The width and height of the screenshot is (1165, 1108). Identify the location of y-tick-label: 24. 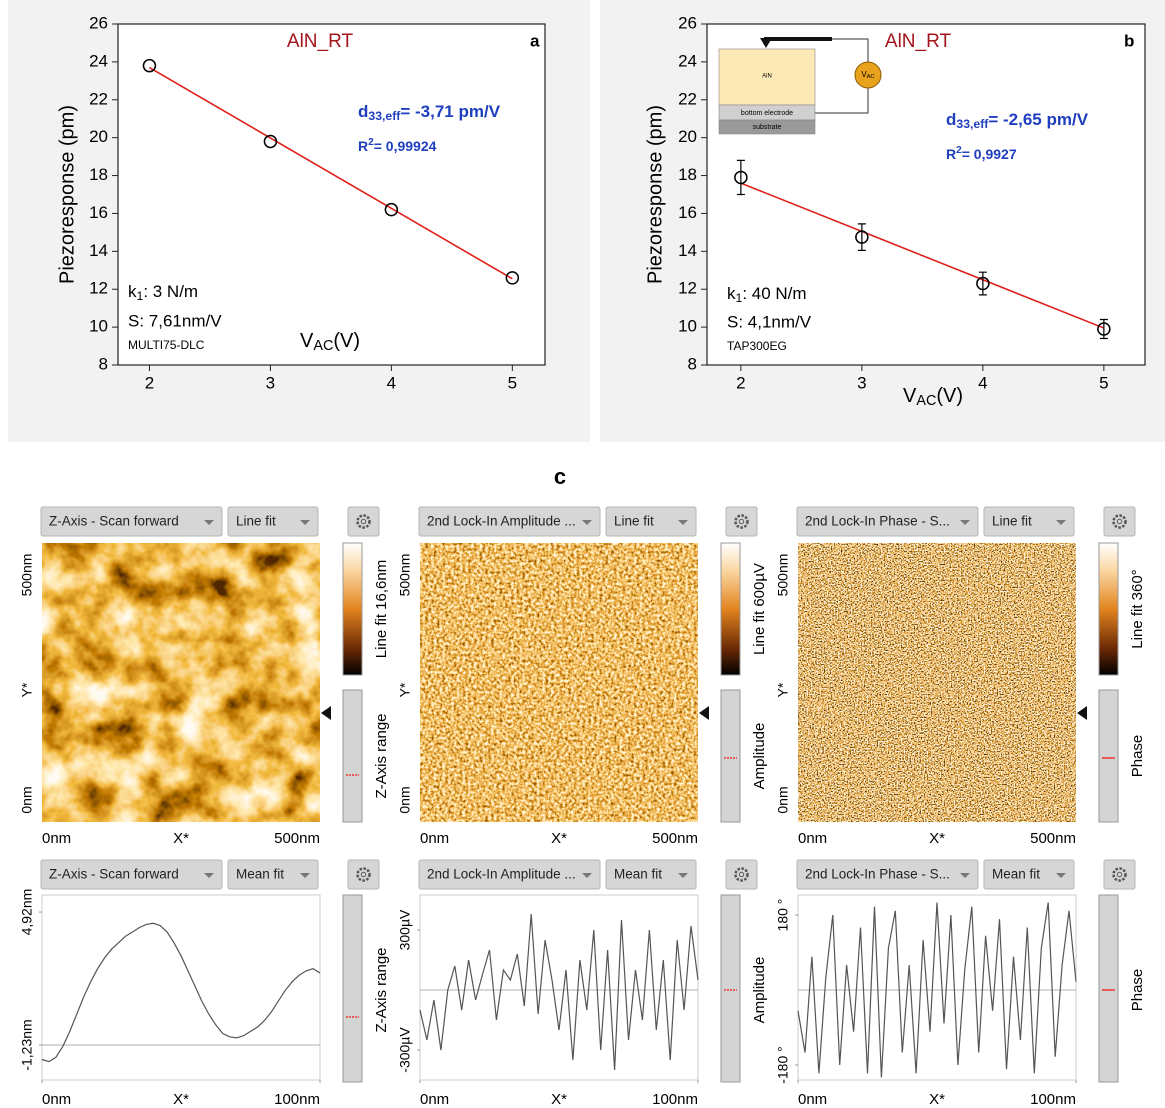
(98, 60).